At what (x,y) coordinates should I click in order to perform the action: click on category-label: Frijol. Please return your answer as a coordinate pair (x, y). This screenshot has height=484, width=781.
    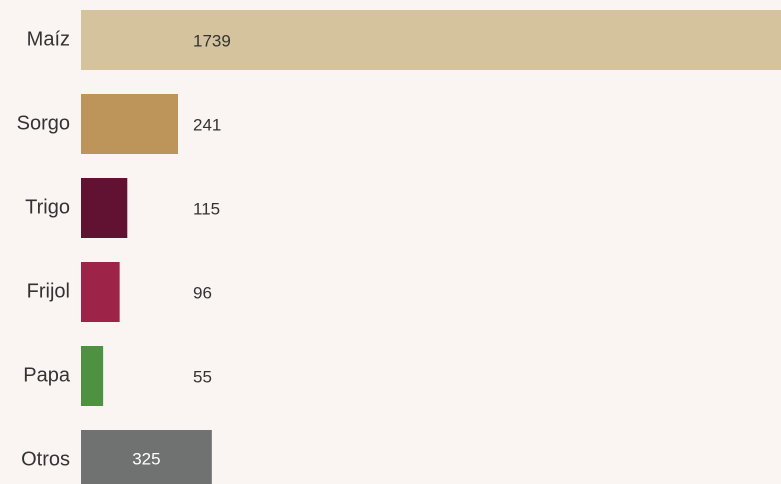
    Looking at the image, I should click on (48, 291).